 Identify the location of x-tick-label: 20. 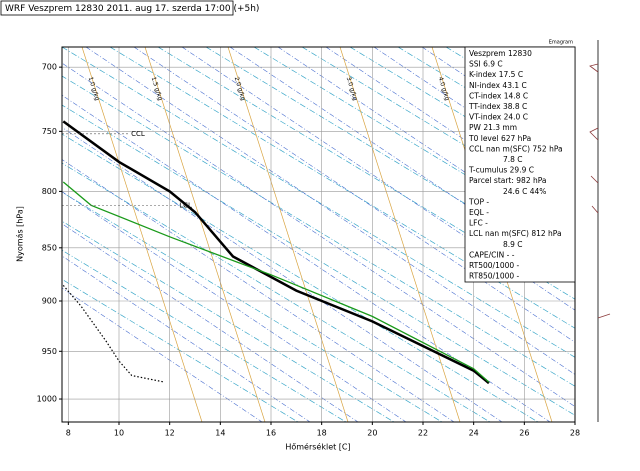
(372, 433).